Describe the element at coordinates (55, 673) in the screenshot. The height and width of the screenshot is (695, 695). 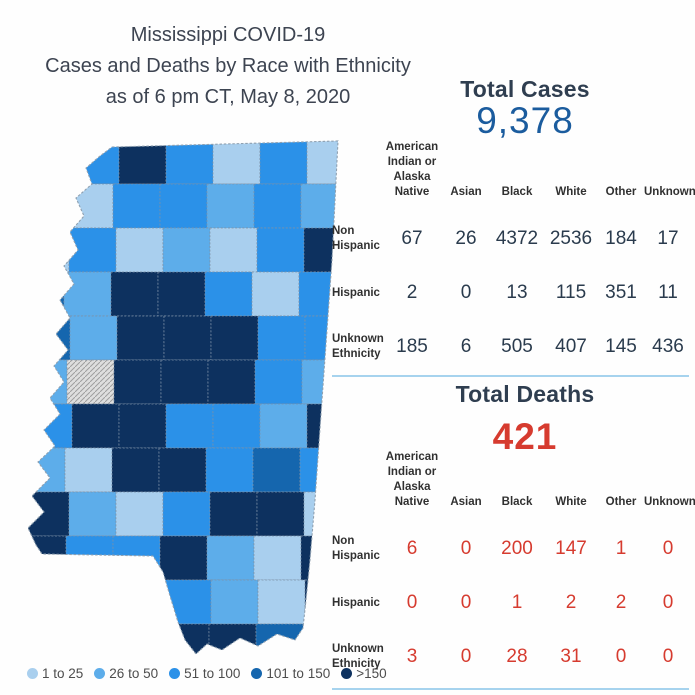
I see `legend-item: 1 to 25` at that location.